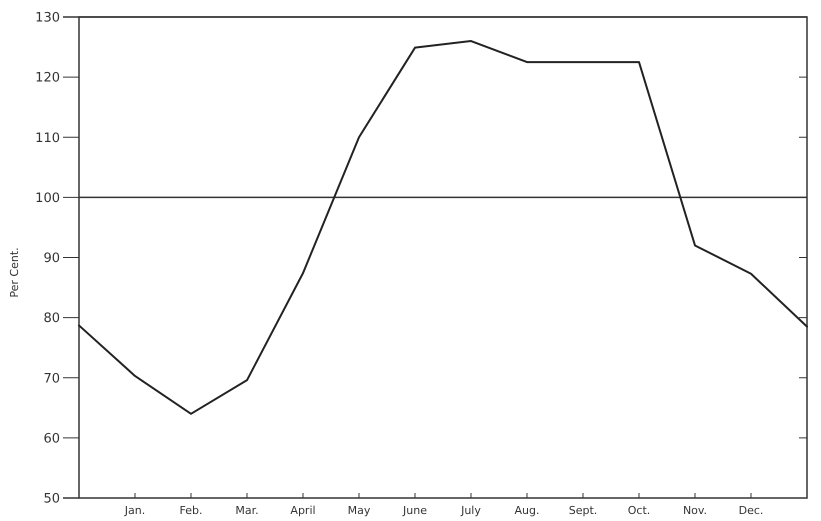 This screenshot has height=521, width=821. What do you see at coordinates (751, 510) in the screenshot?
I see `x-tick-label: Dec.` at bounding box center [751, 510].